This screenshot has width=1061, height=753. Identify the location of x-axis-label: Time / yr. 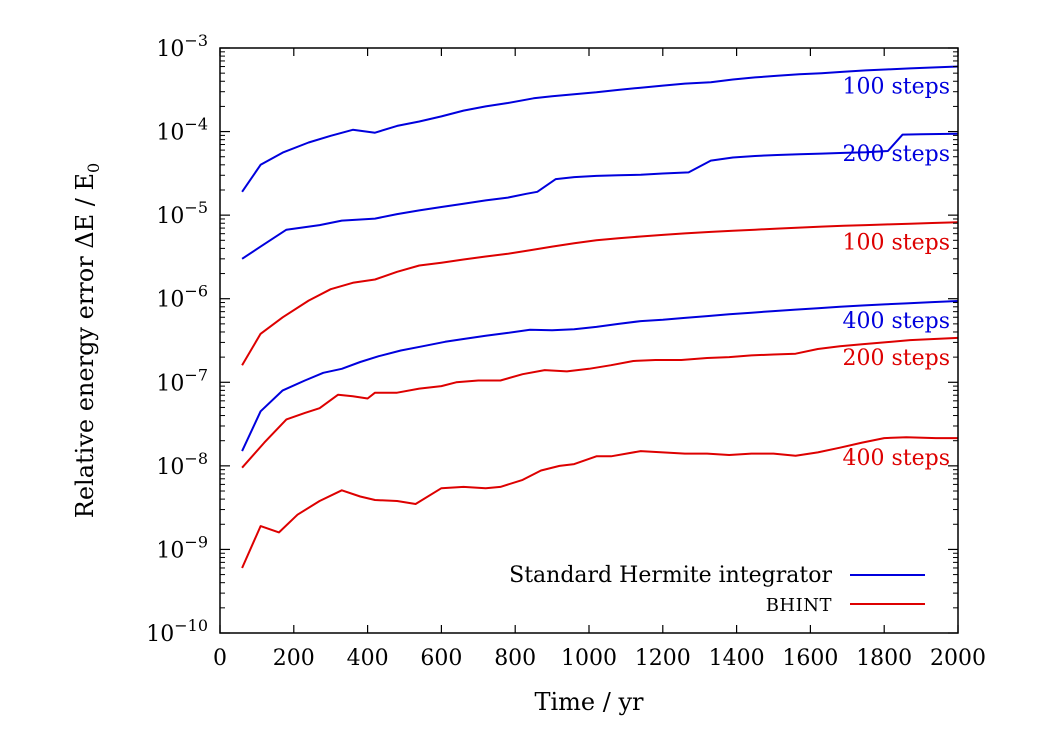
(589, 702).